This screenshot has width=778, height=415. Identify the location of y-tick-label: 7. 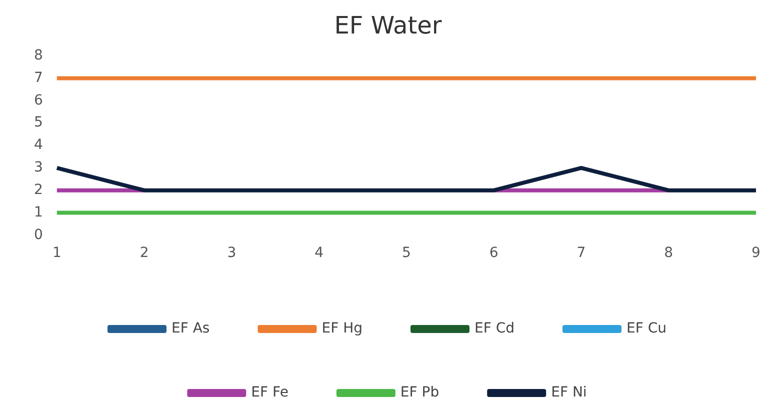
(38, 78).